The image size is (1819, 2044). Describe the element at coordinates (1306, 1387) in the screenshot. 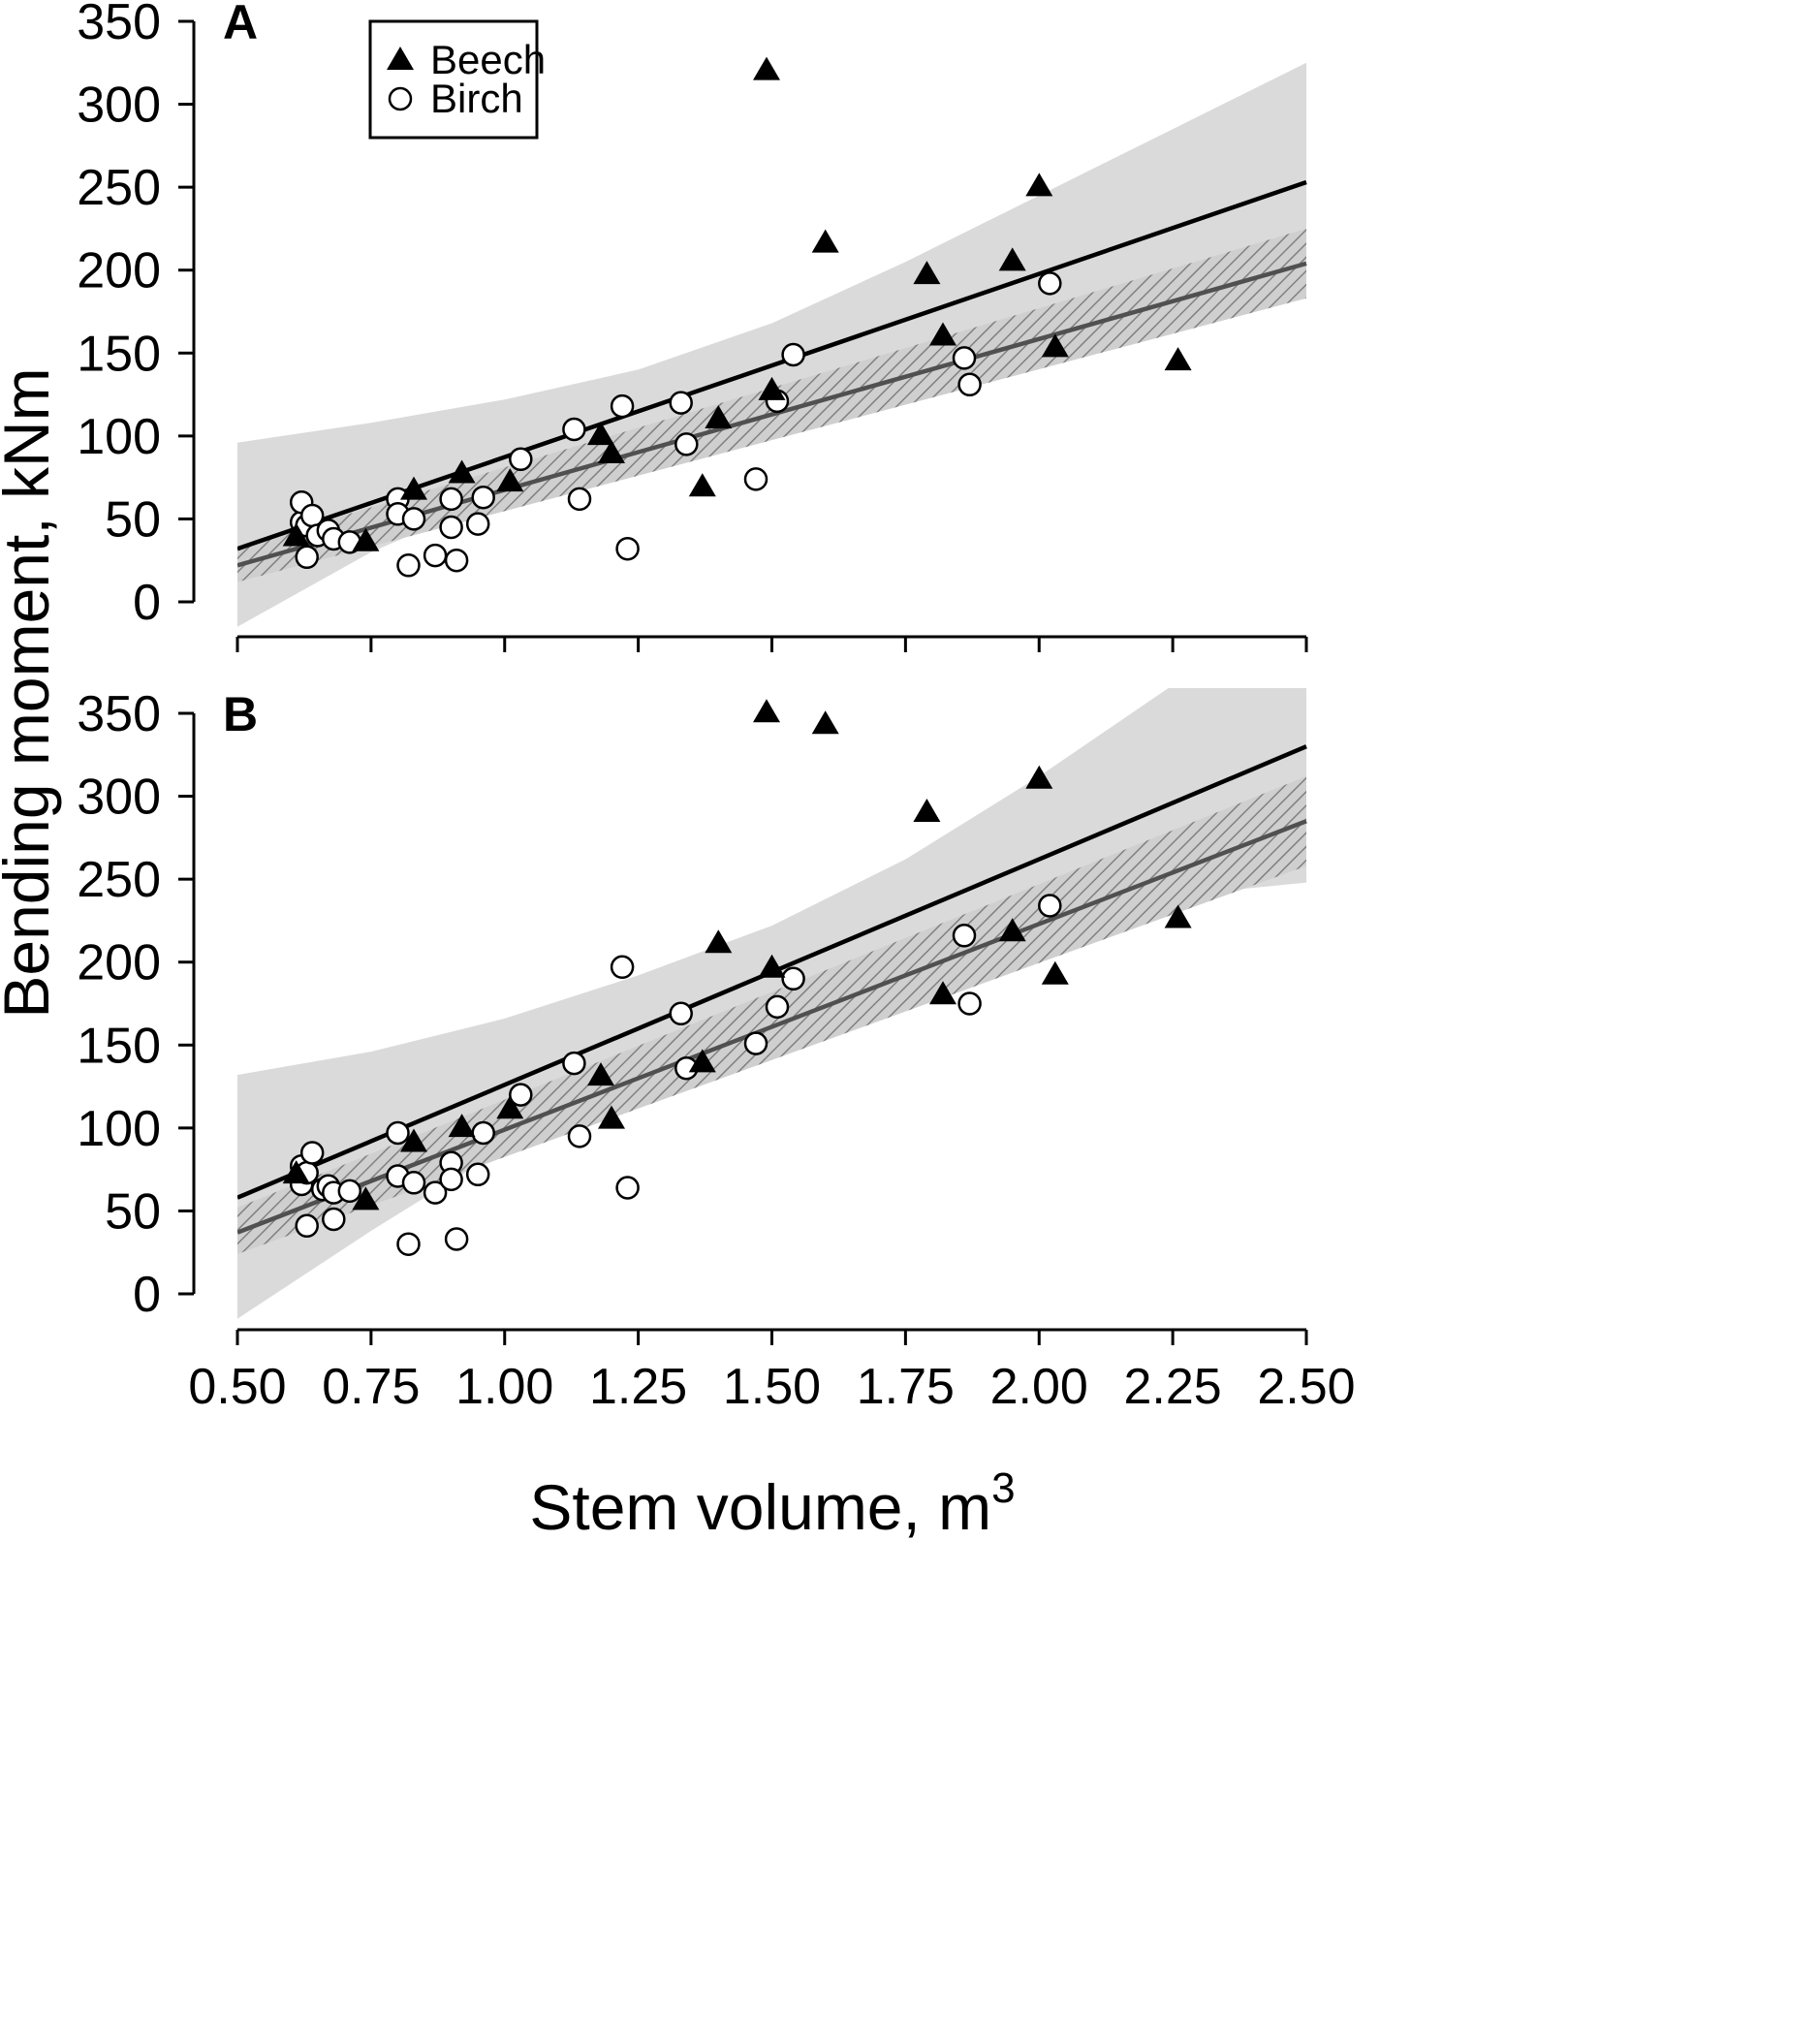

I see `x-tick-label-8: 2.50` at that location.